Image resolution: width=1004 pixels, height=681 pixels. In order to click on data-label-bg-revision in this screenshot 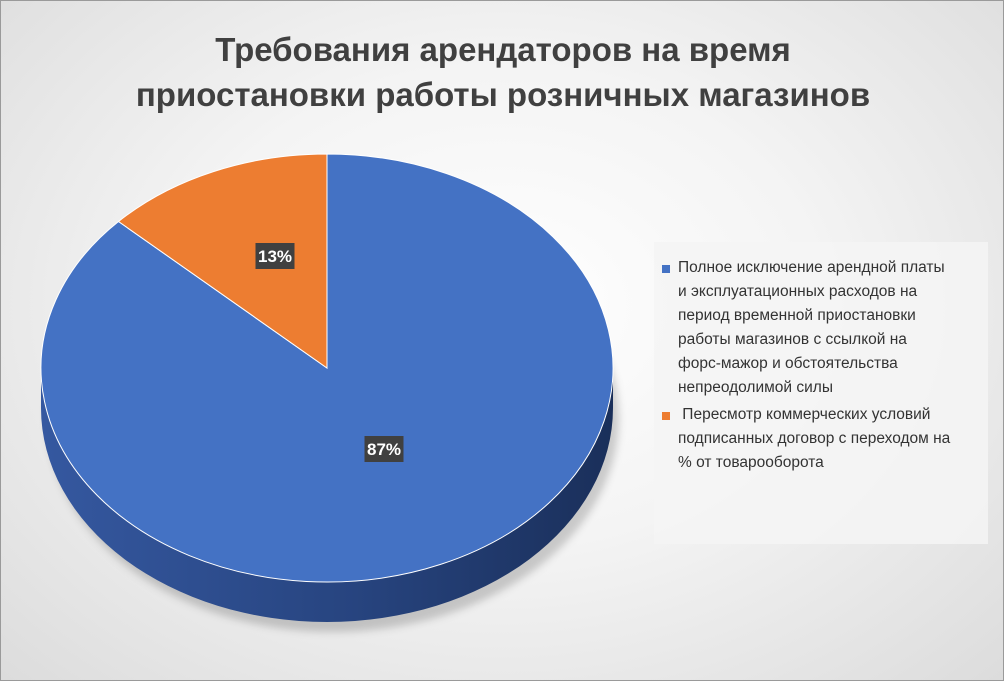, I will do `click(275, 256)`.